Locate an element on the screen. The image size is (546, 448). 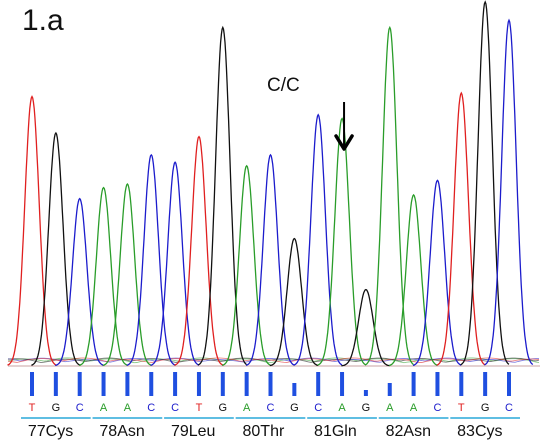
peak-0-T is located at coordinates (32, 230).